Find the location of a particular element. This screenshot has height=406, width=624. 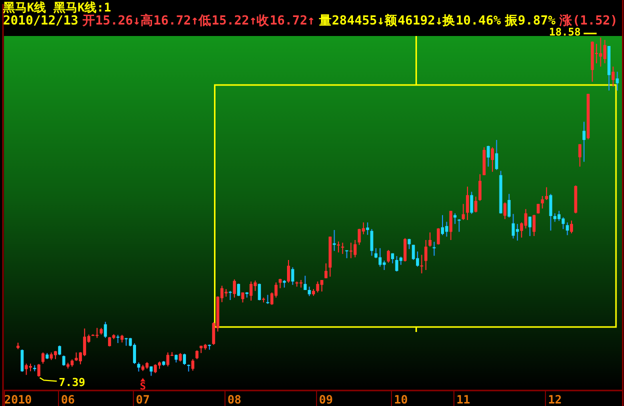

text: 开15.26↓高16.72↑低15.22↑收16.72↑ is located at coordinates (198, 20).